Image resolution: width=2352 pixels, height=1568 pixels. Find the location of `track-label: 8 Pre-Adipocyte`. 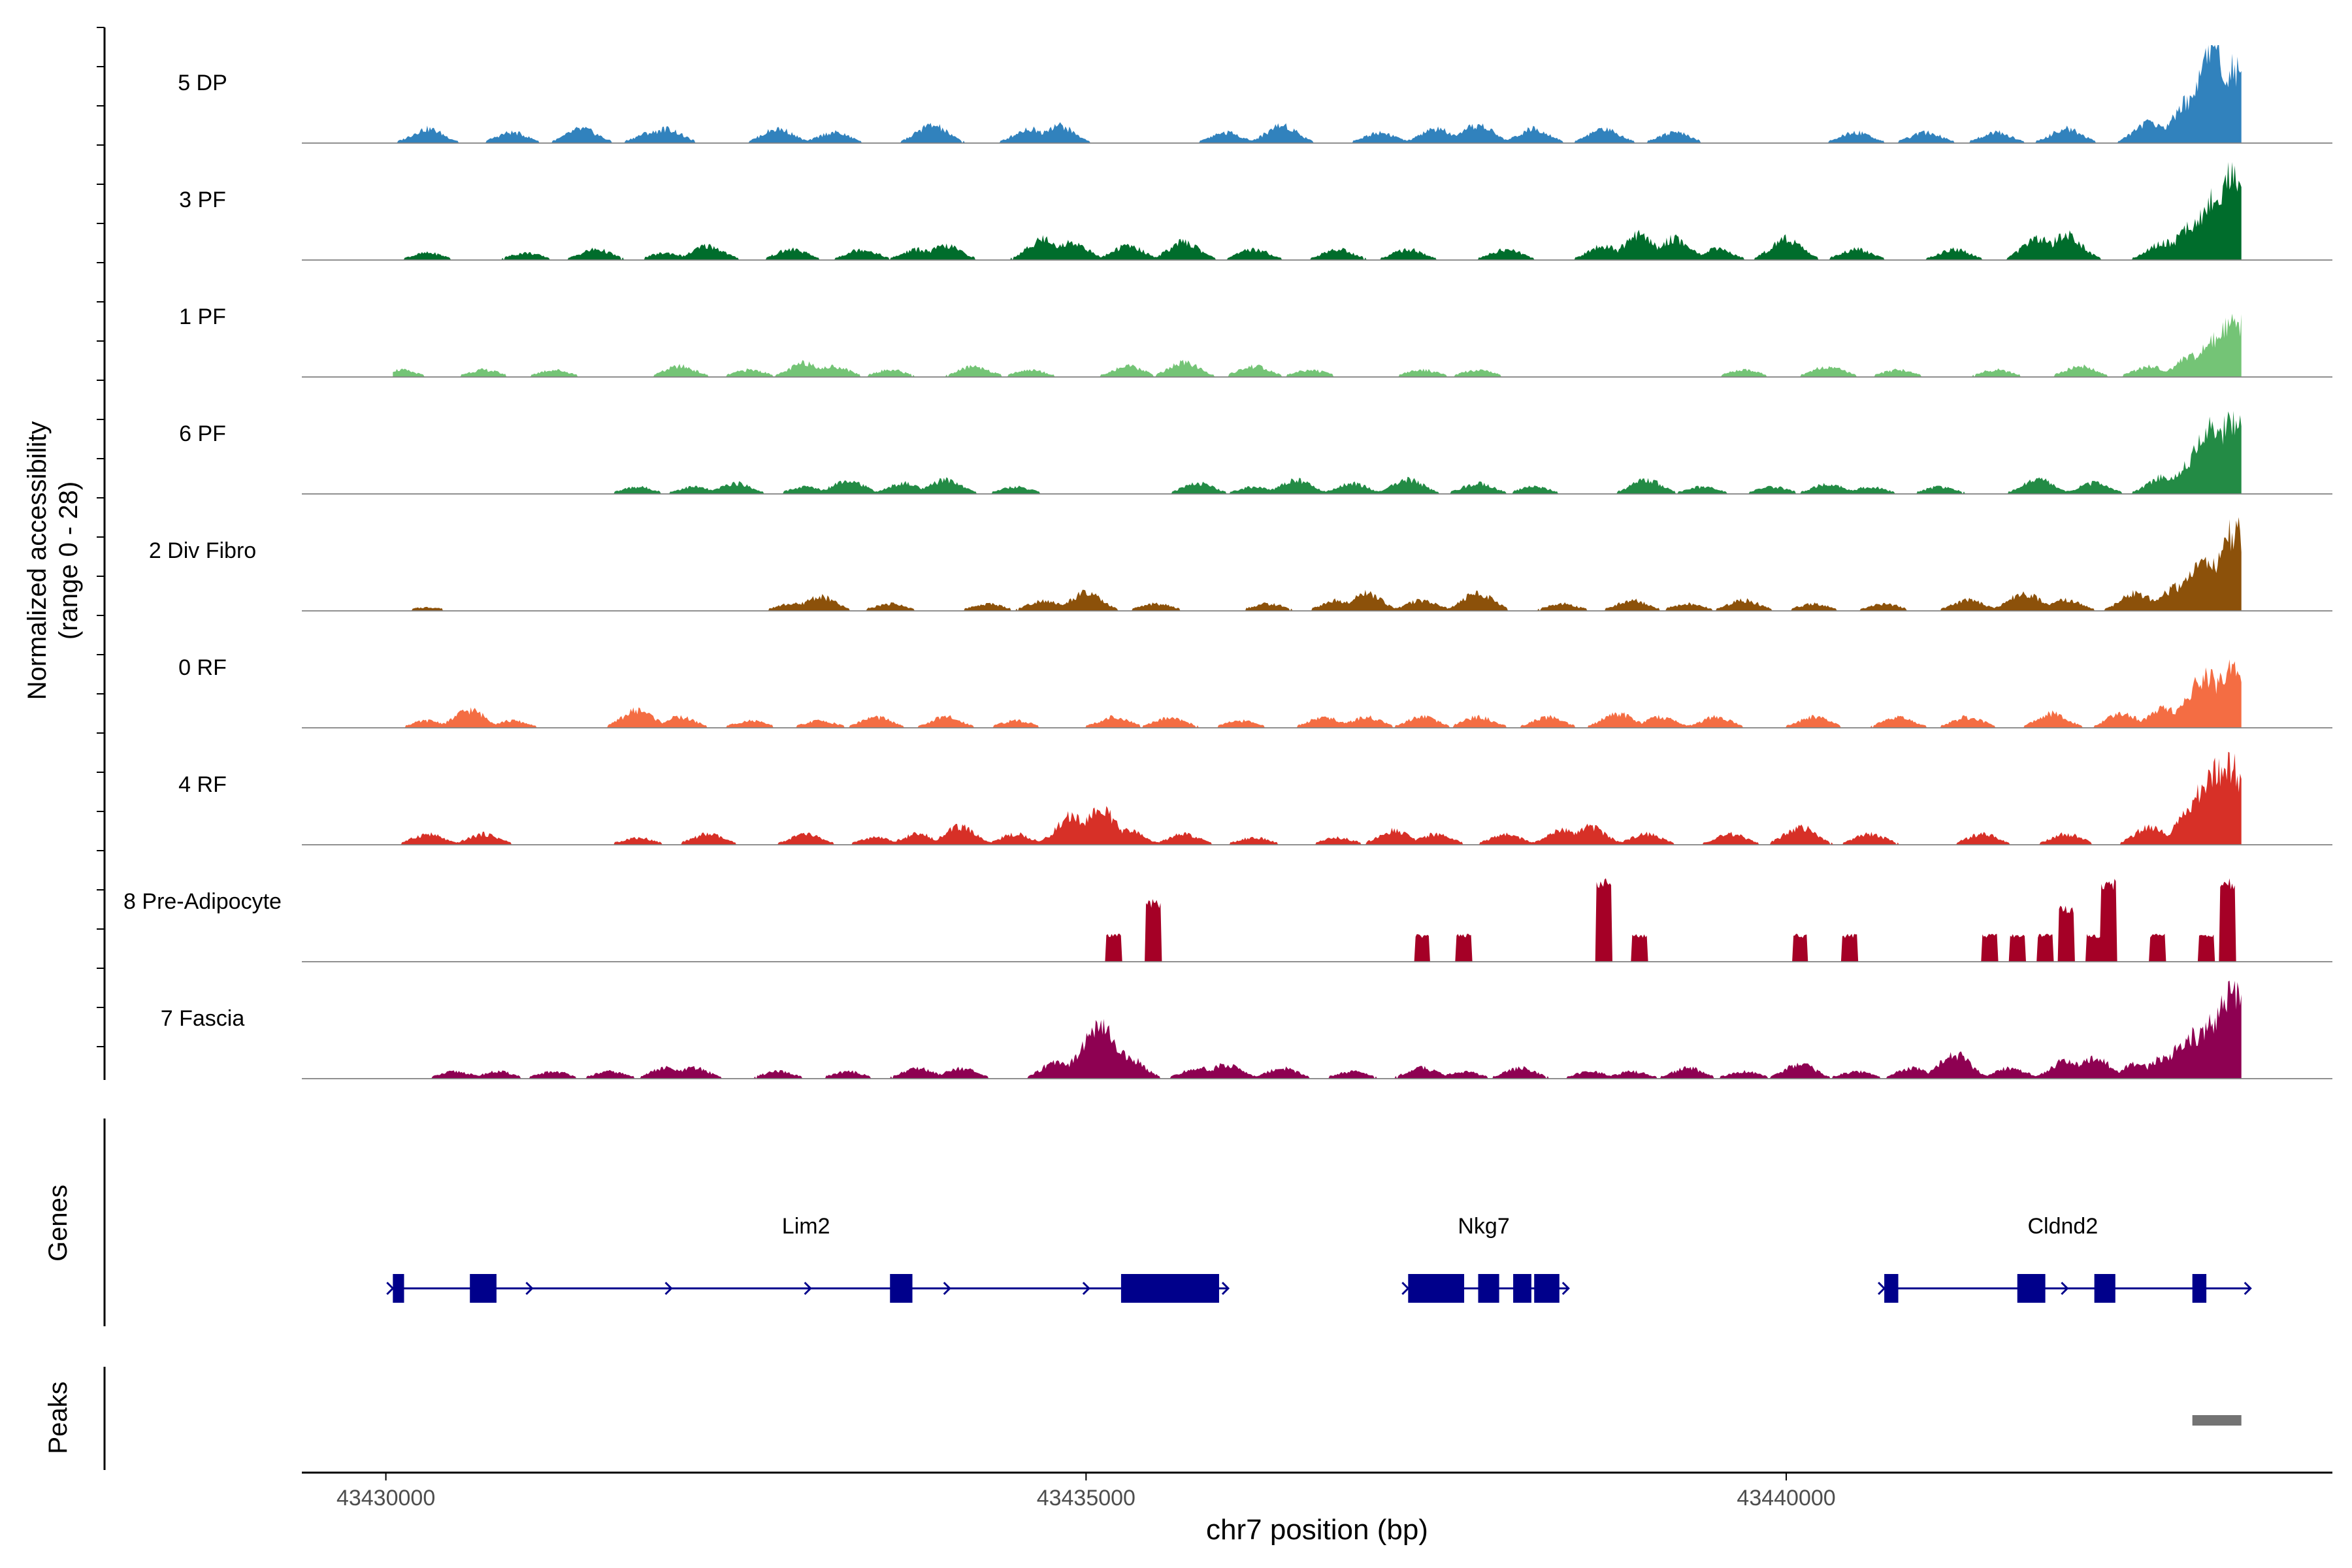

track-label: 8 Pre-Adipocyte is located at coordinates (202, 901).